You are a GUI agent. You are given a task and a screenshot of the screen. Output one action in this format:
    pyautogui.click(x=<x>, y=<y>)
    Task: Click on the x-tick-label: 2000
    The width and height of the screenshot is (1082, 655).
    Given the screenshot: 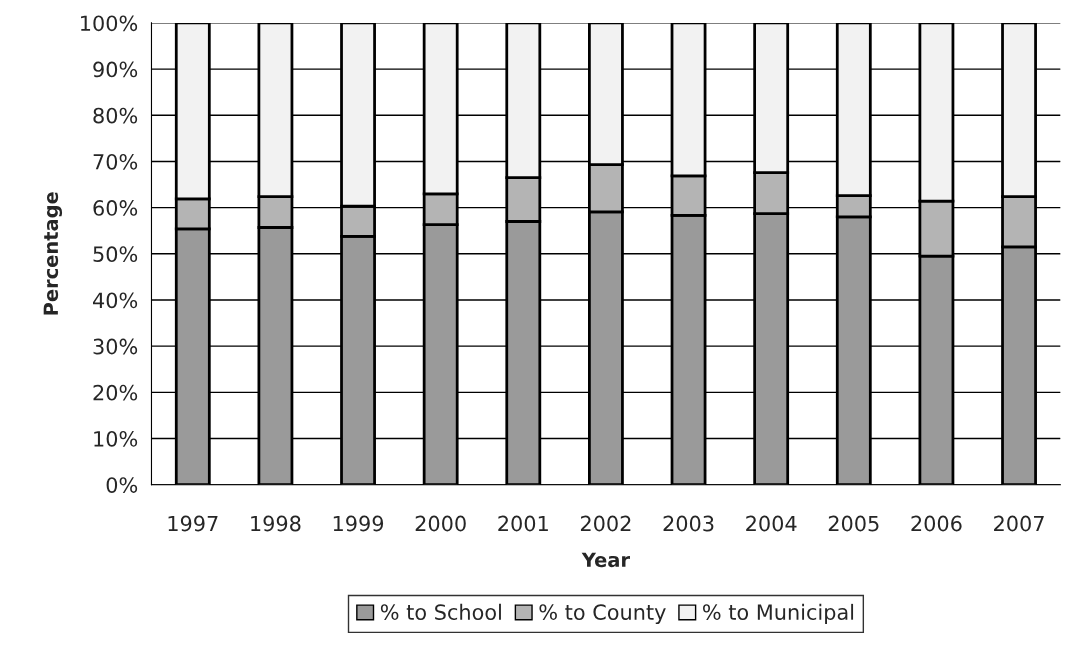 What is the action you would take?
    pyautogui.click(x=440, y=523)
    